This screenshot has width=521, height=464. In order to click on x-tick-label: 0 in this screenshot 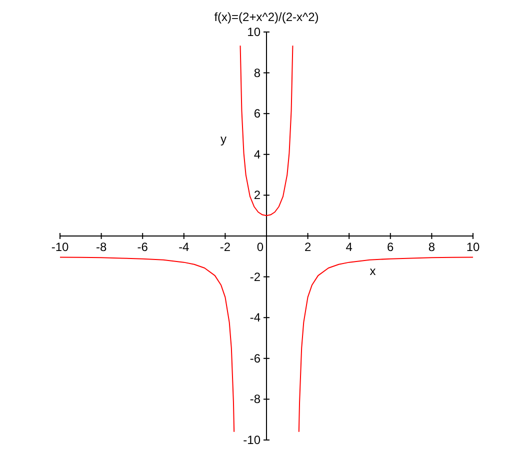, I will do `click(260, 247)`.